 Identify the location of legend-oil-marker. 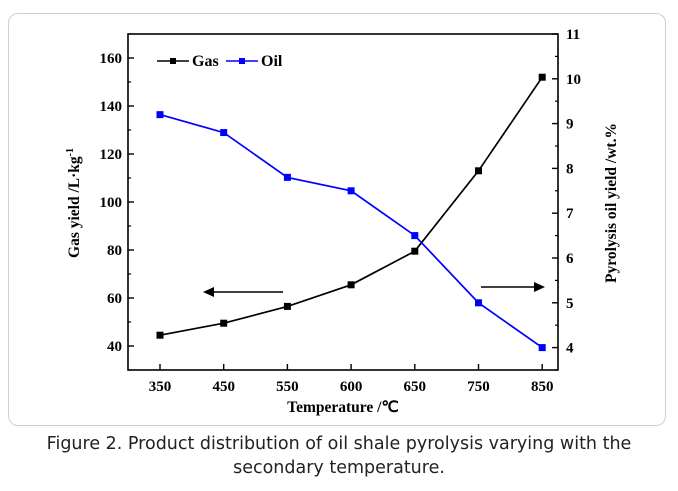
(242, 61).